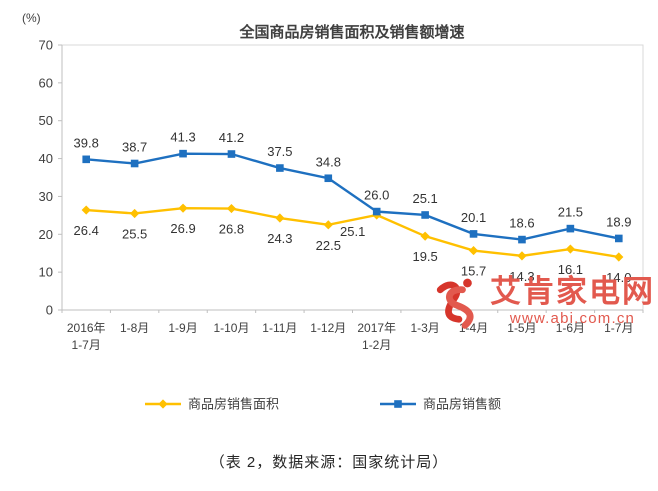 The height and width of the screenshot is (491, 658). I want to click on data-point-label: 41.2, so click(231, 137).